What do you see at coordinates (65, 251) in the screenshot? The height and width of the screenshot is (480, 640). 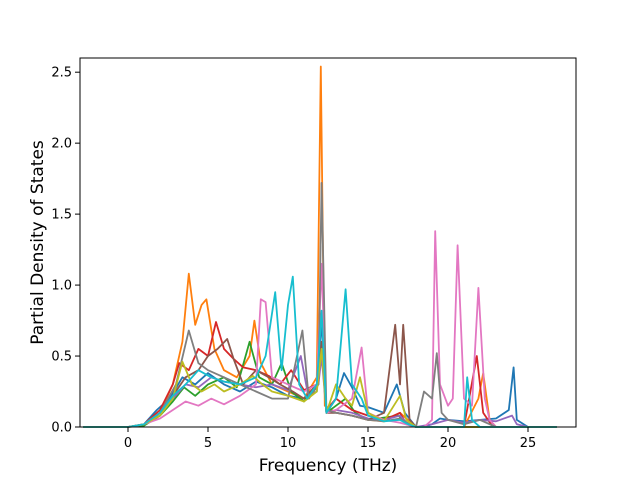 I see `y-axis-ticks: 0.0 0.5 1.0 1.5 2.0 2.5` at bounding box center [65, 251].